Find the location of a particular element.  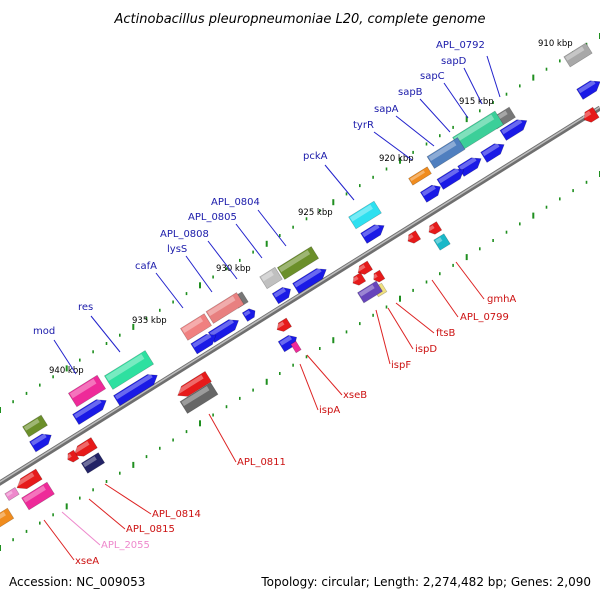

label-gmhA: gmhA is located at coordinates (501, 299).